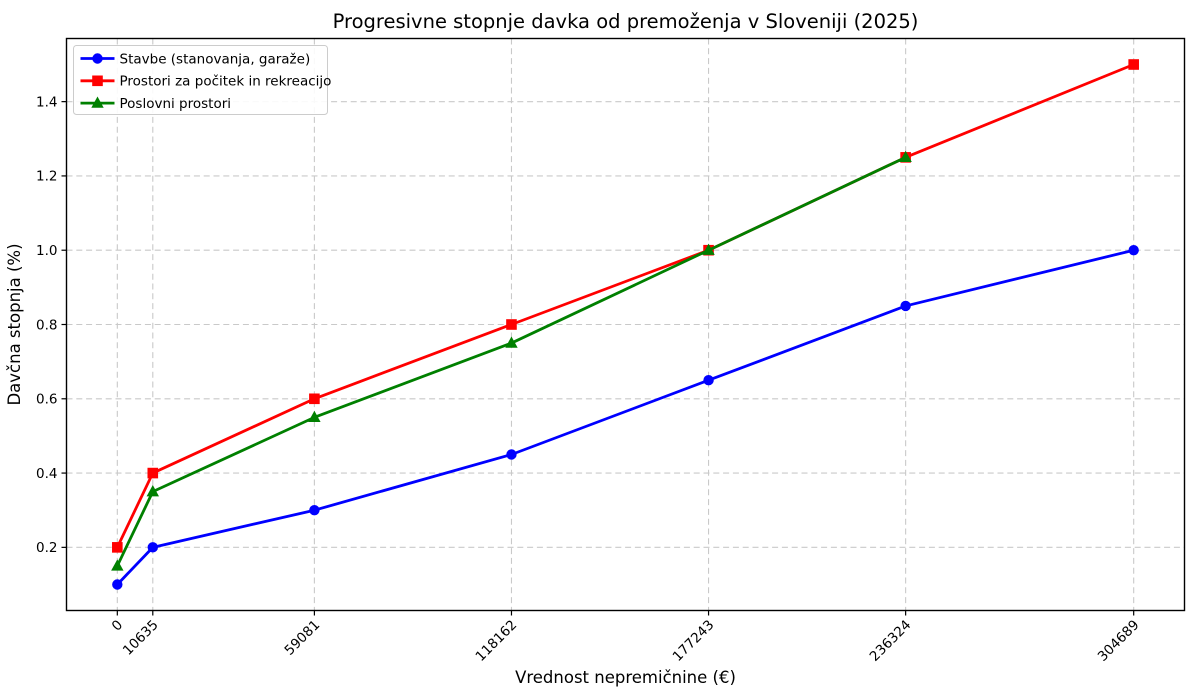  Describe the element at coordinates (46, 251) in the screenshot. I see `y-tick-label: 1.0` at that location.